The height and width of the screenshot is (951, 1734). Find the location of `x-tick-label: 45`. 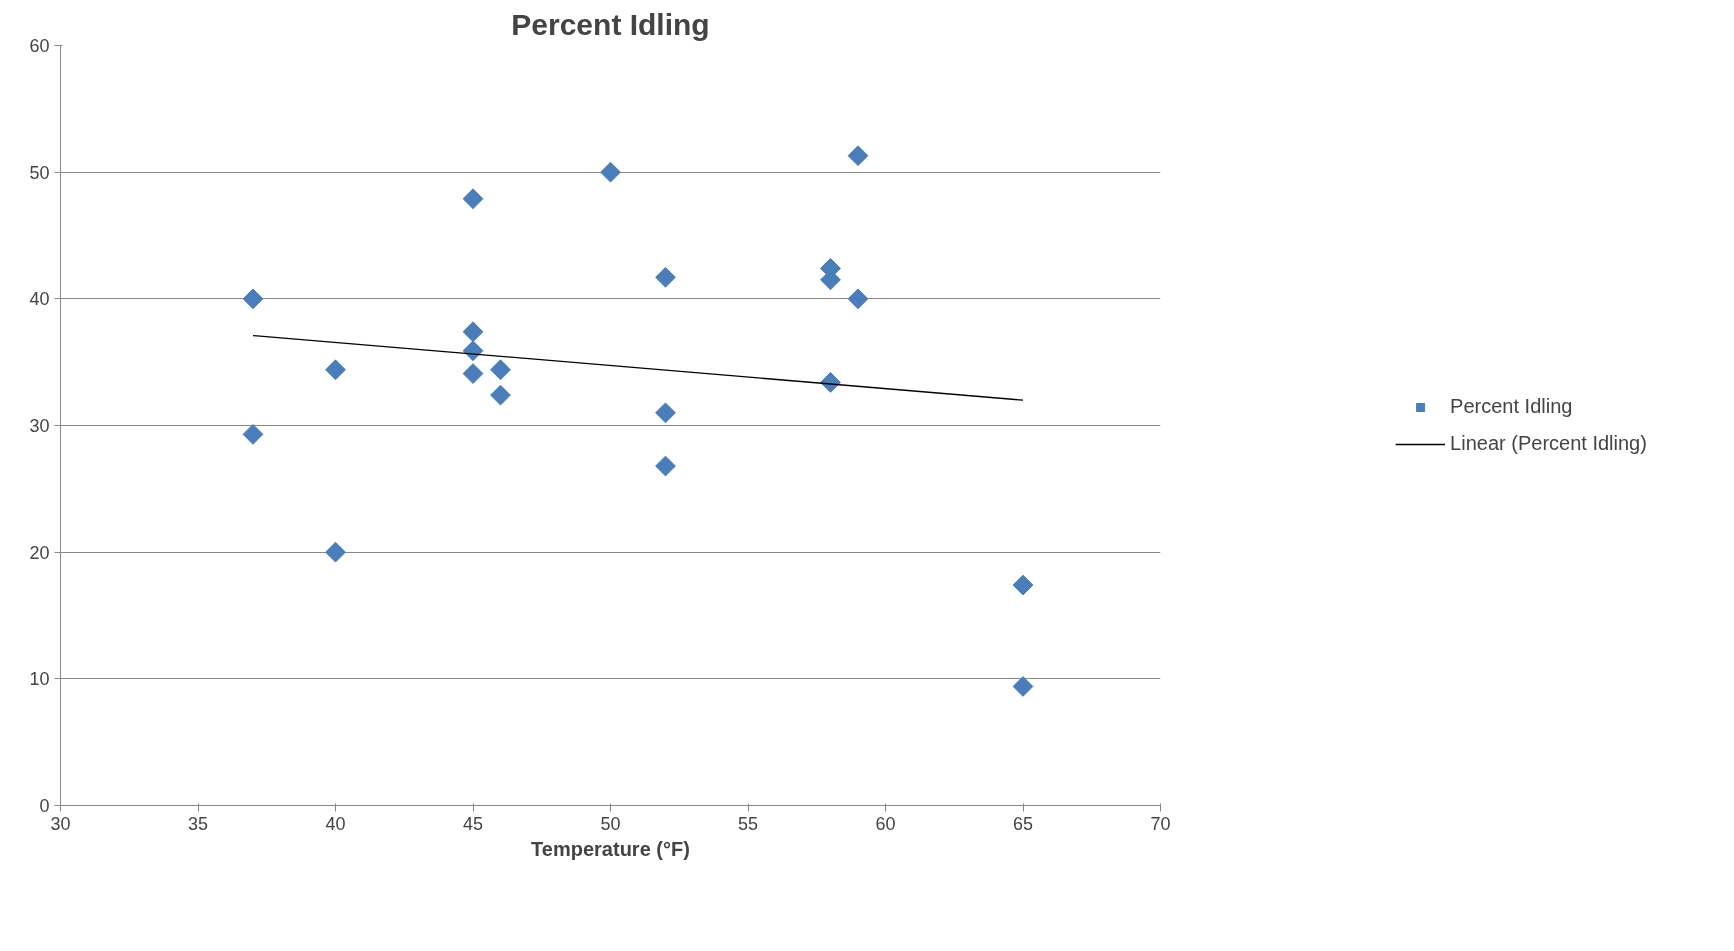

x-tick-label: 45 is located at coordinates (473, 823).